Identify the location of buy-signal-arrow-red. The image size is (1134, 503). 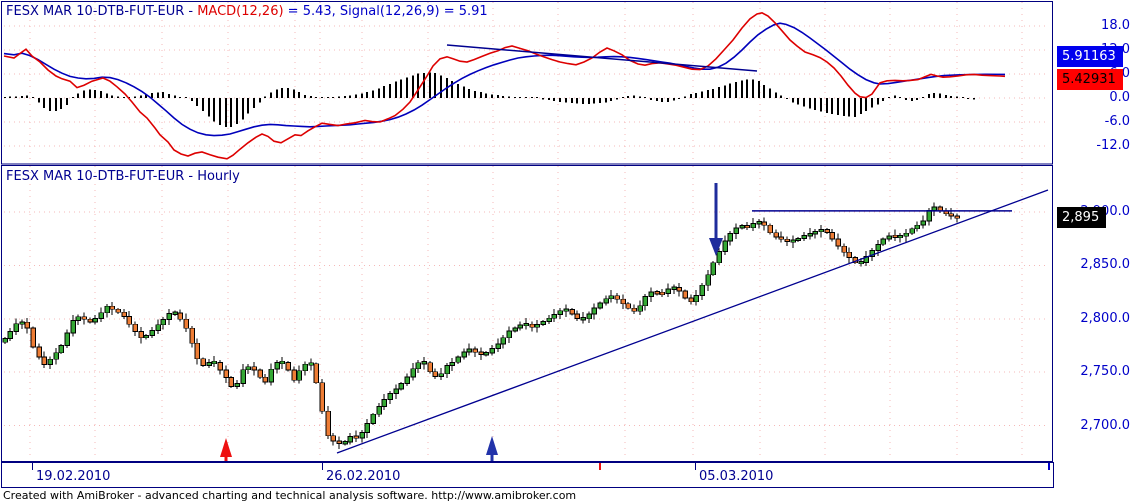
(226, 450).